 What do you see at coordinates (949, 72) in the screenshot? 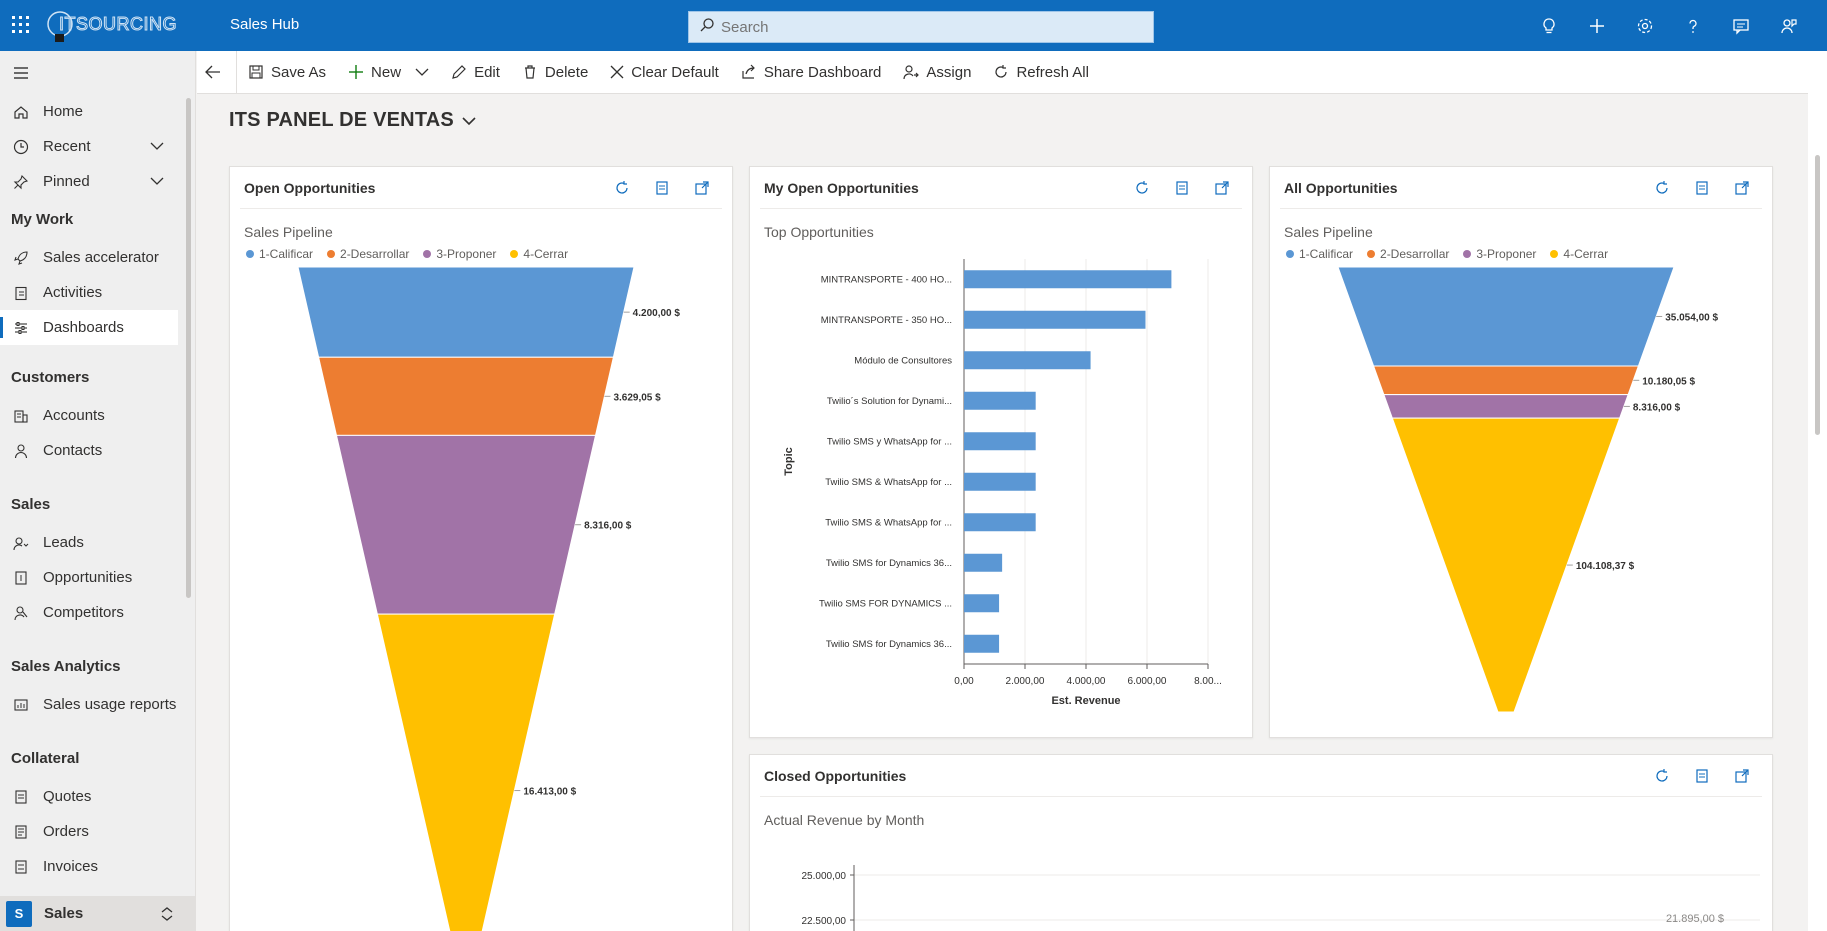
I see `assign-label: Assign` at bounding box center [949, 72].